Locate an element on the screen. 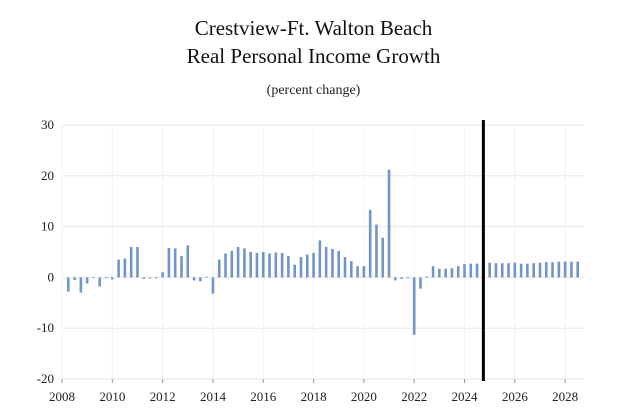 Image resolution: width=627 pixels, height=420 pixels. x-tick-label: 2024 is located at coordinates (465, 396).